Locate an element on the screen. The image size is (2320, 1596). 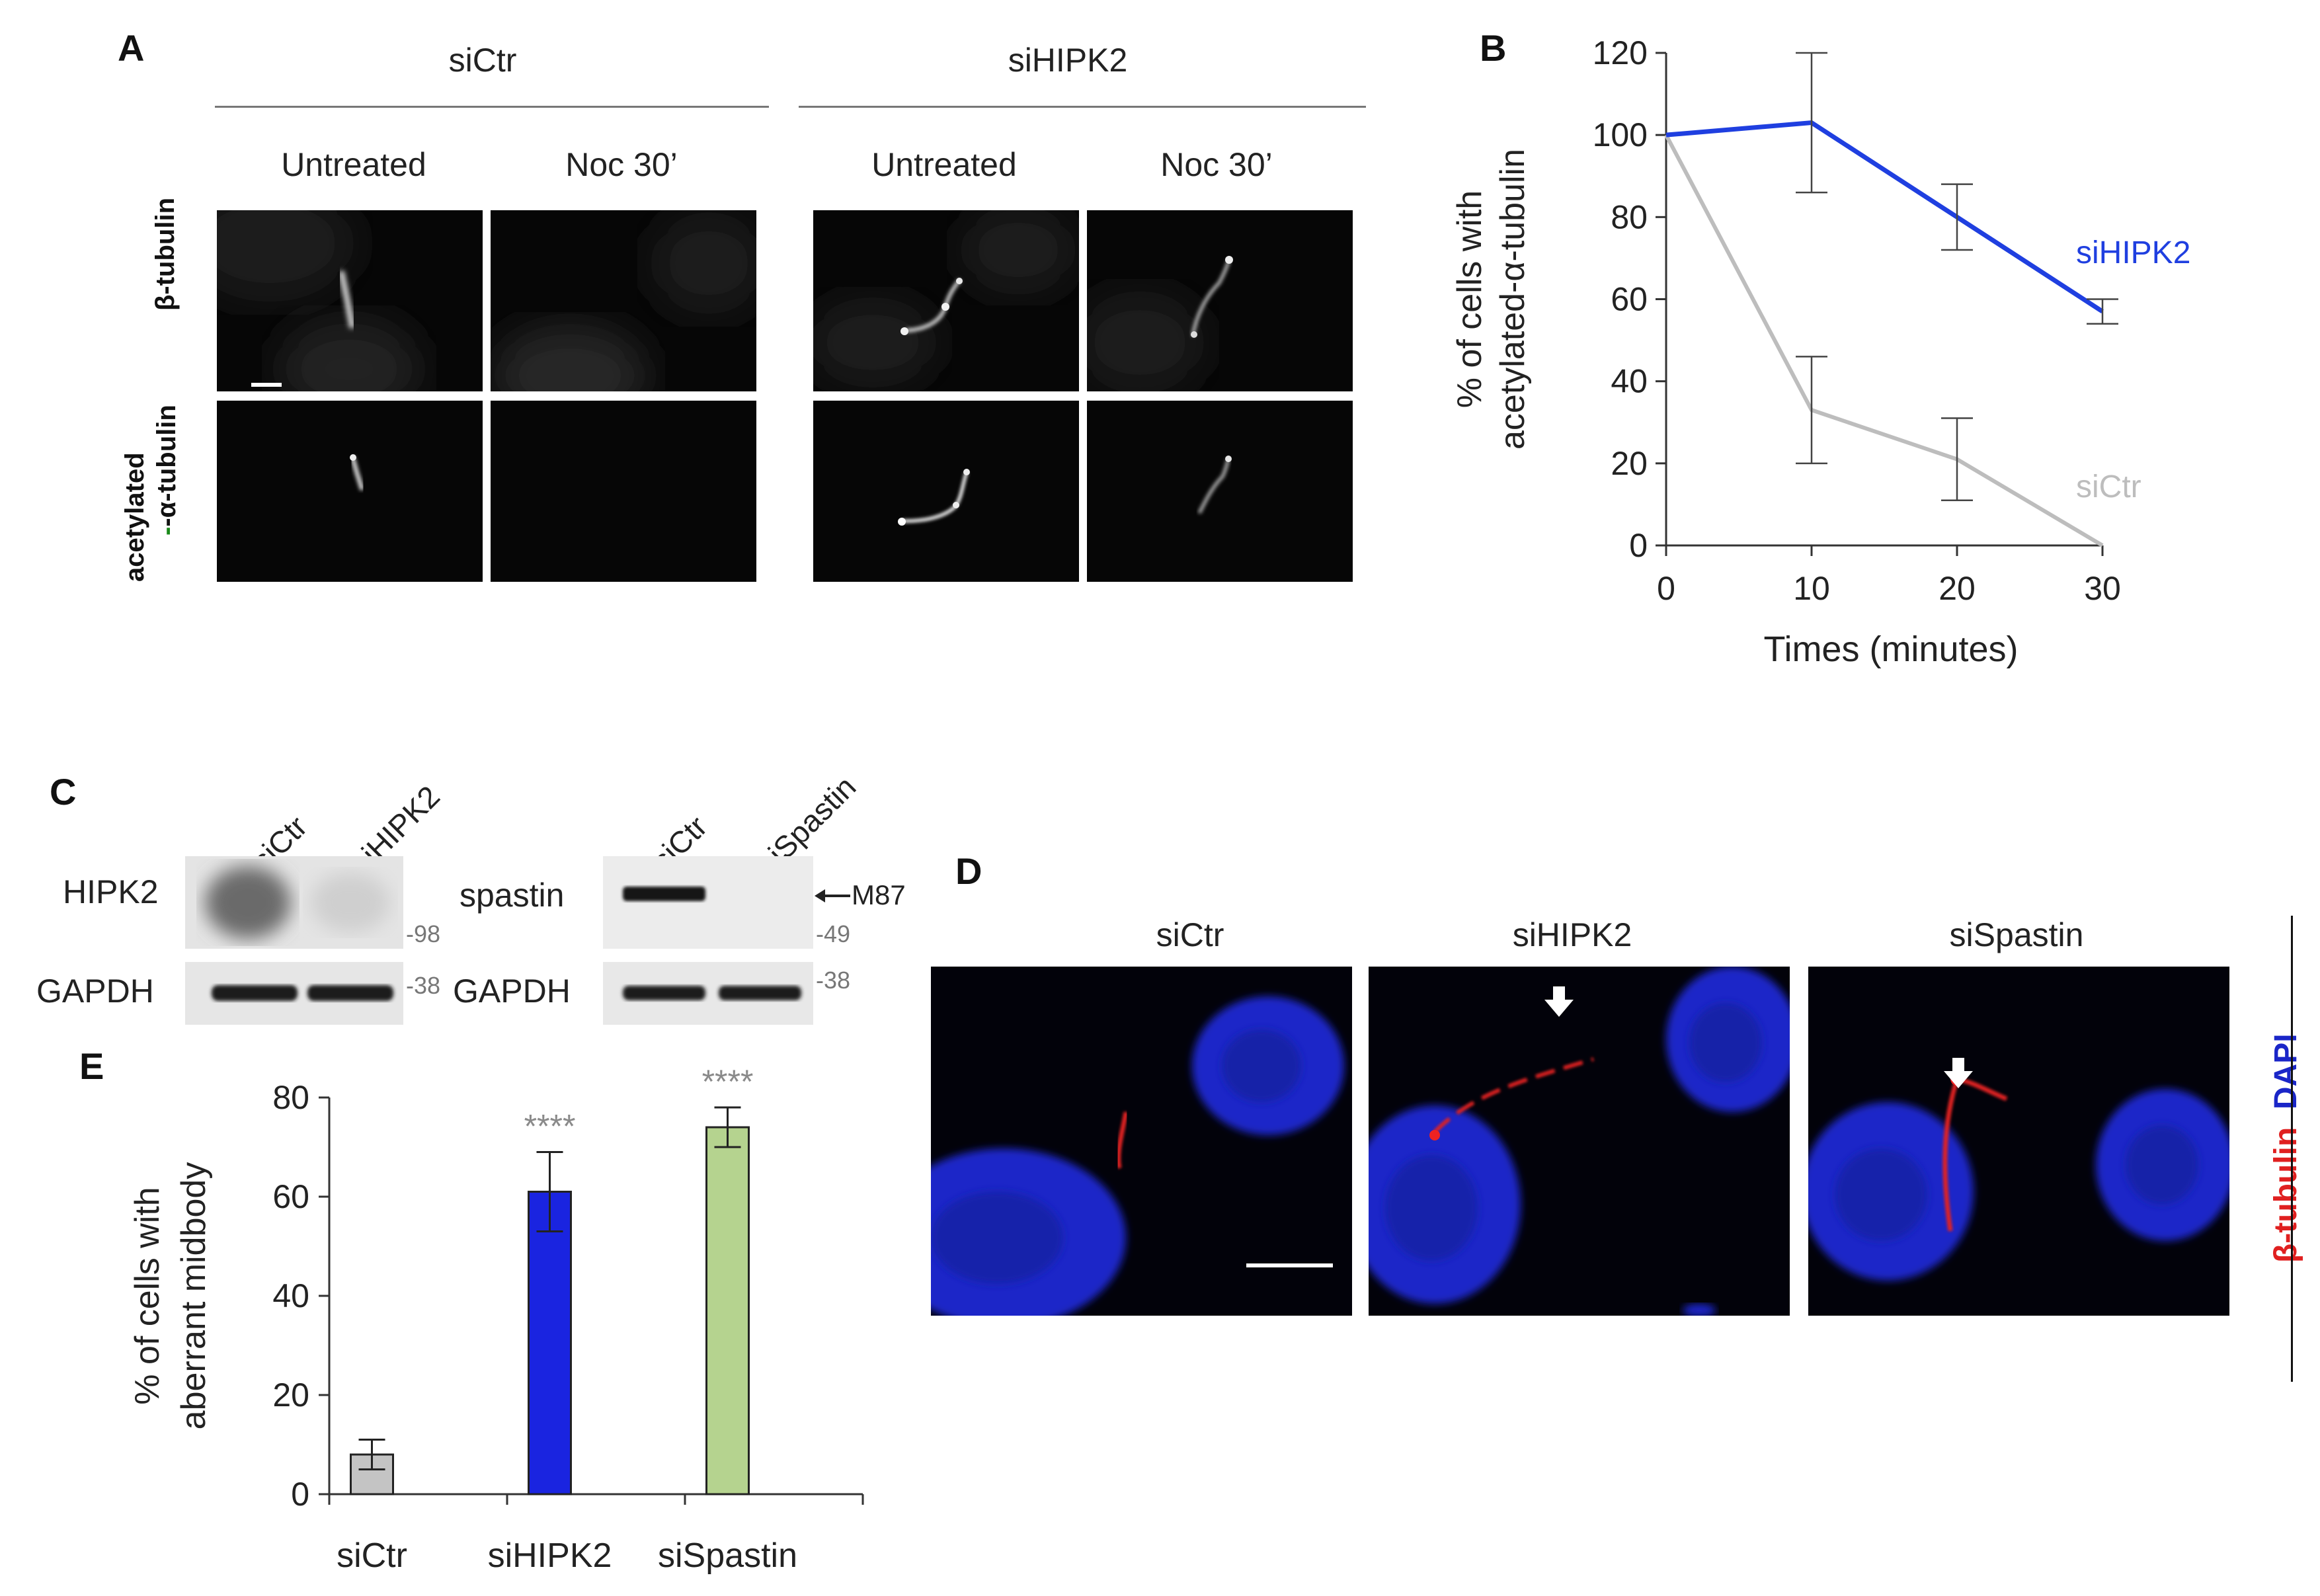
panel-b-label: B is located at coordinates (1493, 48).